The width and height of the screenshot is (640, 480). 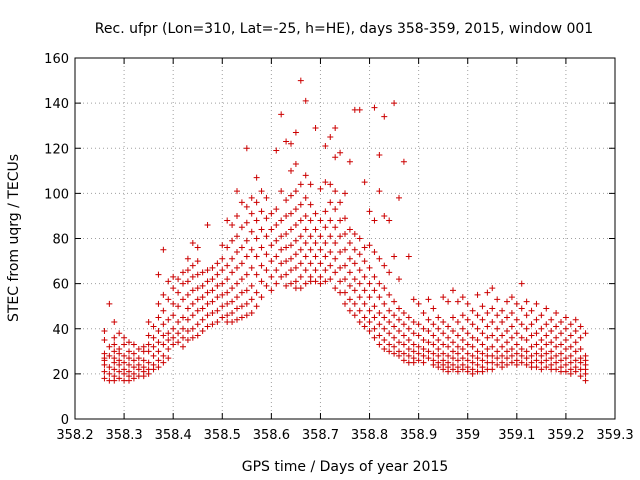 I want to click on x-tick-label: 359.2, so click(x=565, y=435).